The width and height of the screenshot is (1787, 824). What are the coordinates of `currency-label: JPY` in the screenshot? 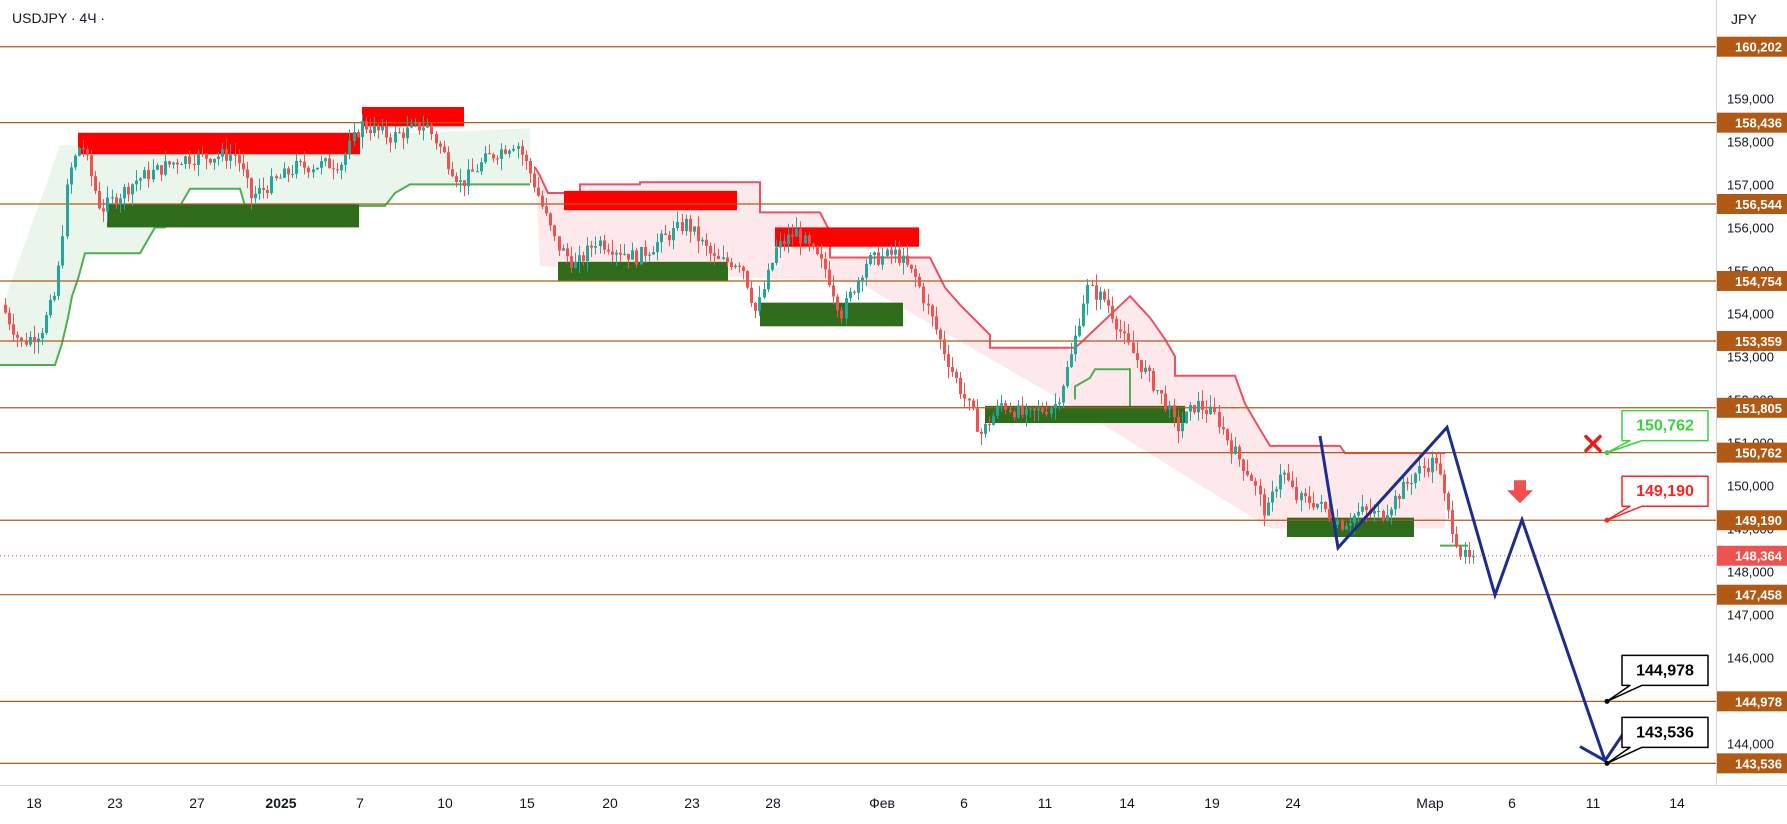 It's located at (1744, 19).